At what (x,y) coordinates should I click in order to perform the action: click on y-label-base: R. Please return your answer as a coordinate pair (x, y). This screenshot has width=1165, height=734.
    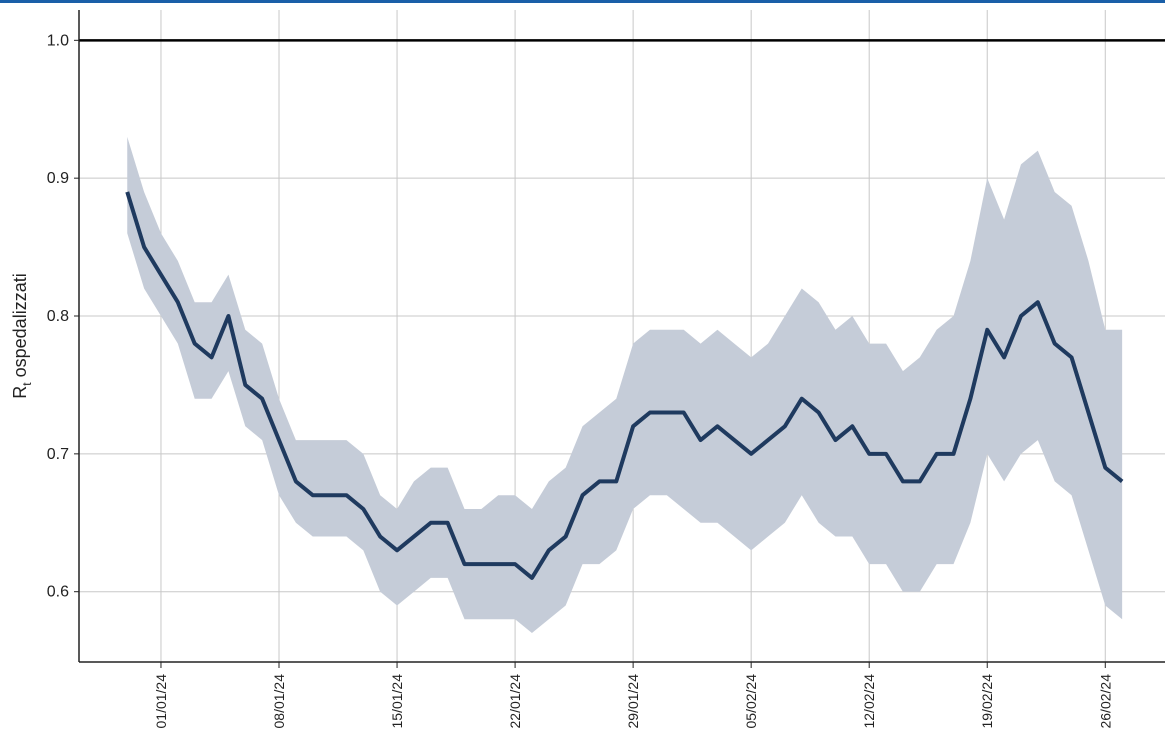
    Looking at the image, I should click on (20, 392).